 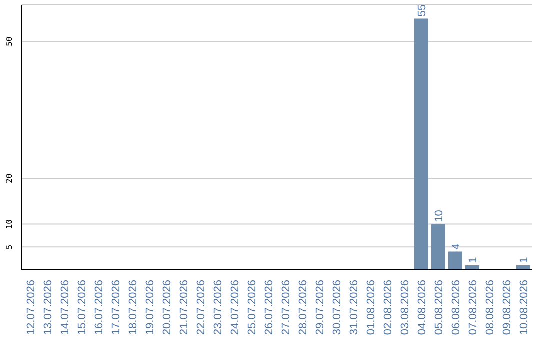 What do you see at coordinates (524, 308) in the screenshot?
I see `x-tick-label: 10.08.2026` at bounding box center [524, 308].